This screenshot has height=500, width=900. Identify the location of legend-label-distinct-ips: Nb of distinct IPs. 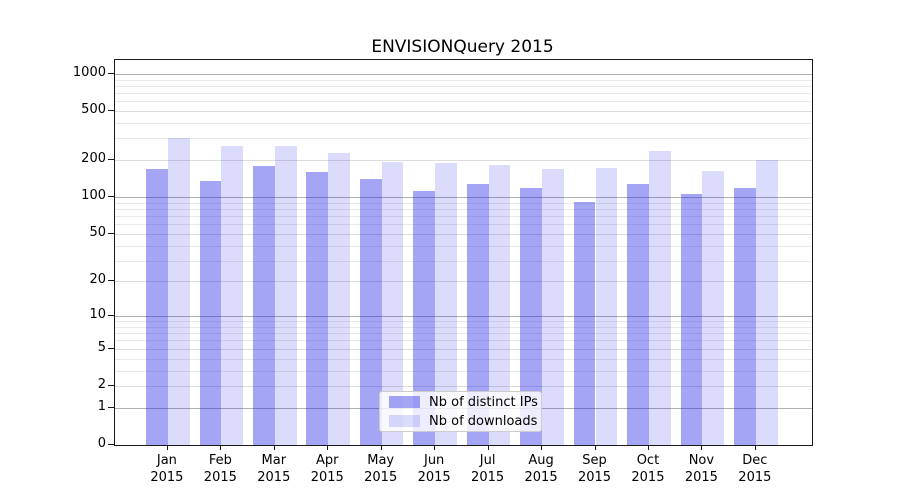
(483, 402).